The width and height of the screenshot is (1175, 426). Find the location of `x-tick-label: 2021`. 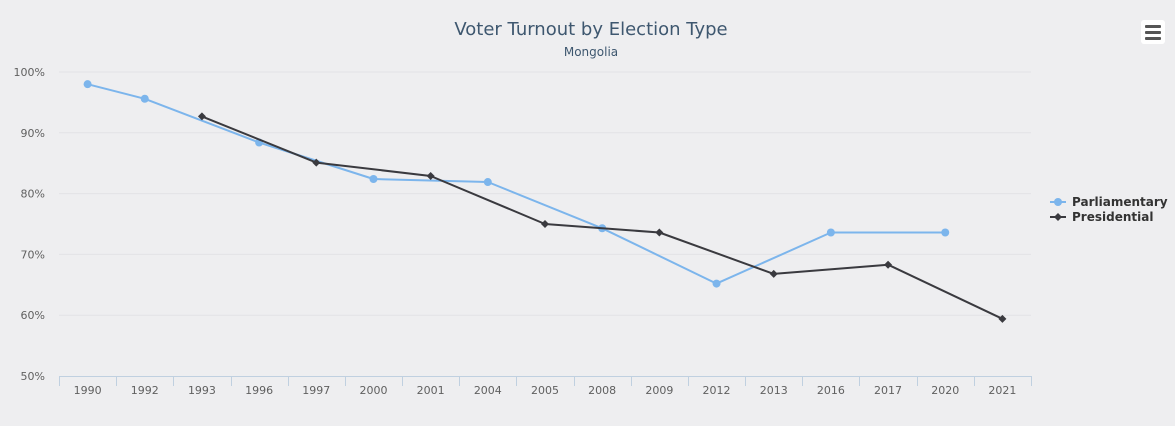

x-tick-label: 2021 is located at coordinates (1002, 390).